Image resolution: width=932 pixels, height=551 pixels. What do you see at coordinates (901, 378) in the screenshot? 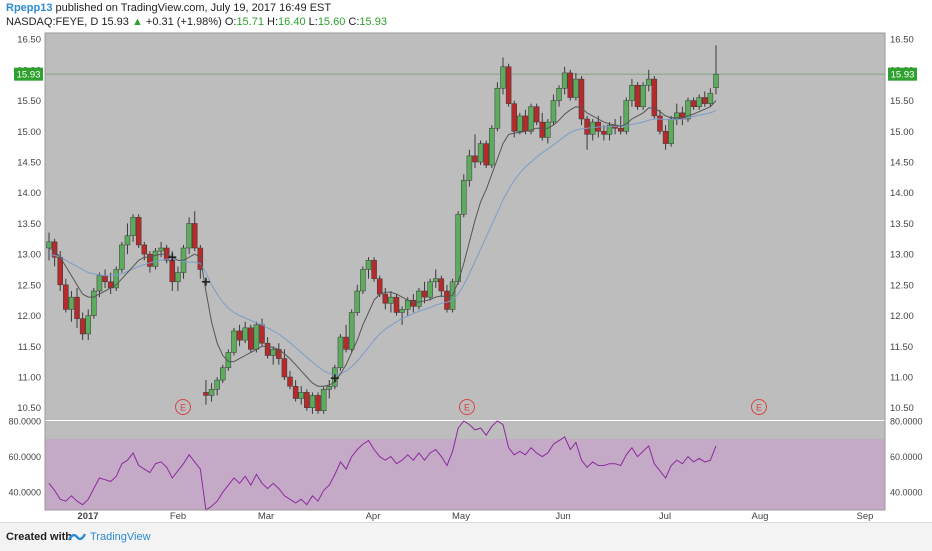
I see `price-tick-right: 11.00` at bounding box center [901, 378].